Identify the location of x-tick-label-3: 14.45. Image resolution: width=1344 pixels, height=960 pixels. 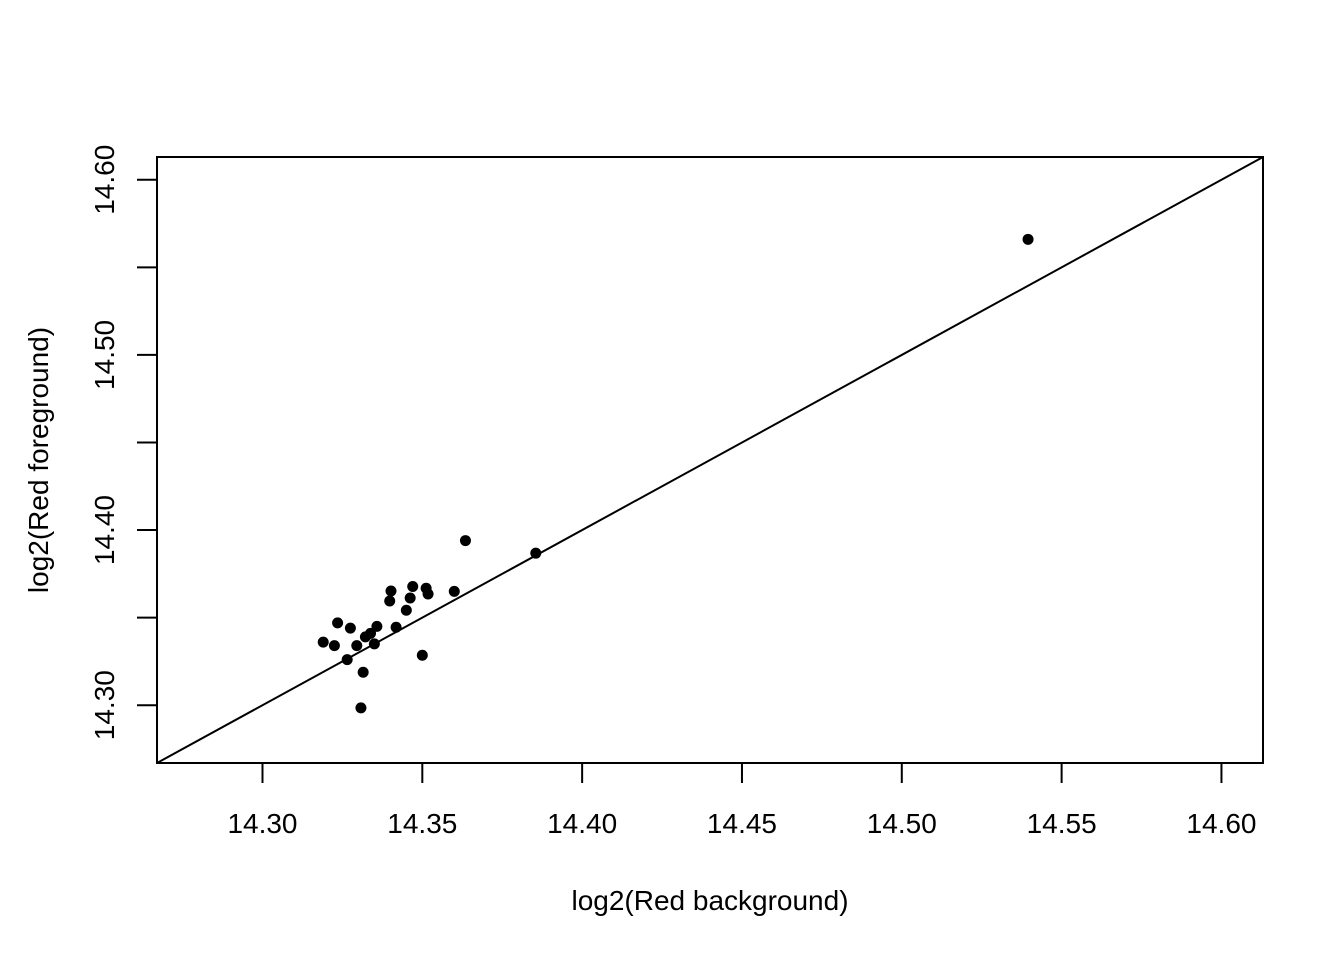
(742, 823).